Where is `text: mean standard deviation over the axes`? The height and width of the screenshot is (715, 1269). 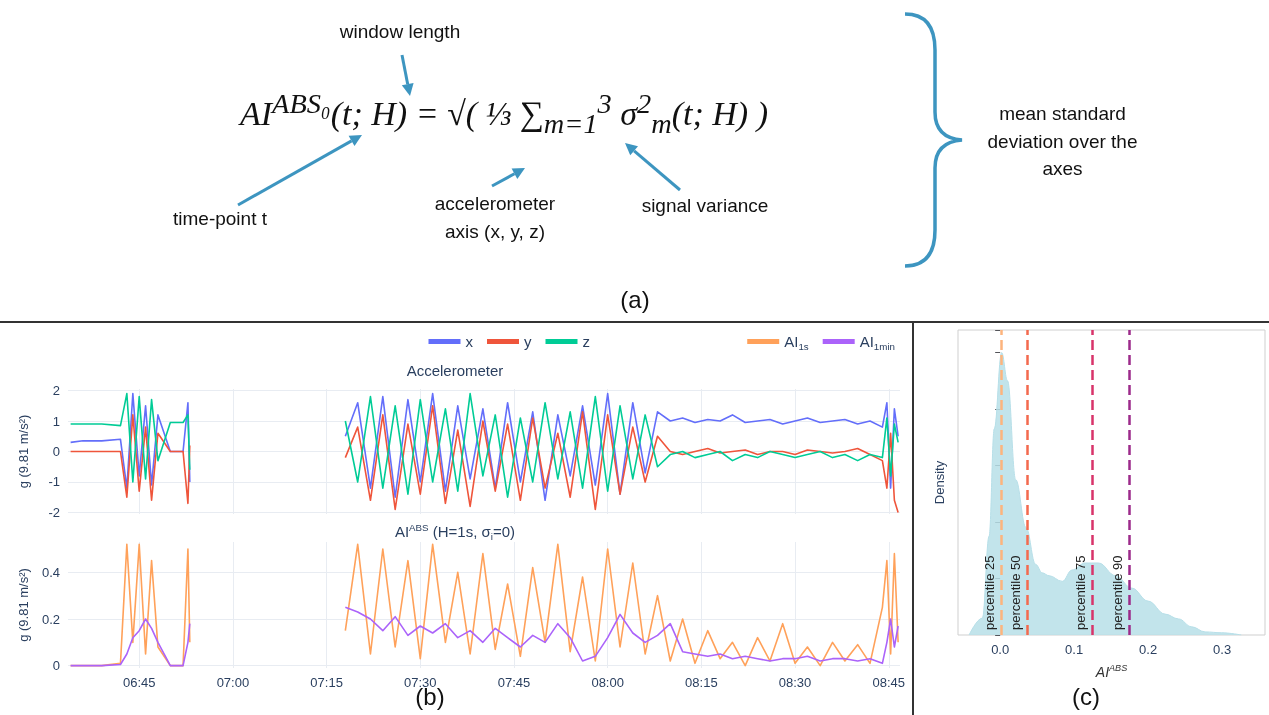
text: mean standard deviation over the axes is located at coordinates (1062, 142).